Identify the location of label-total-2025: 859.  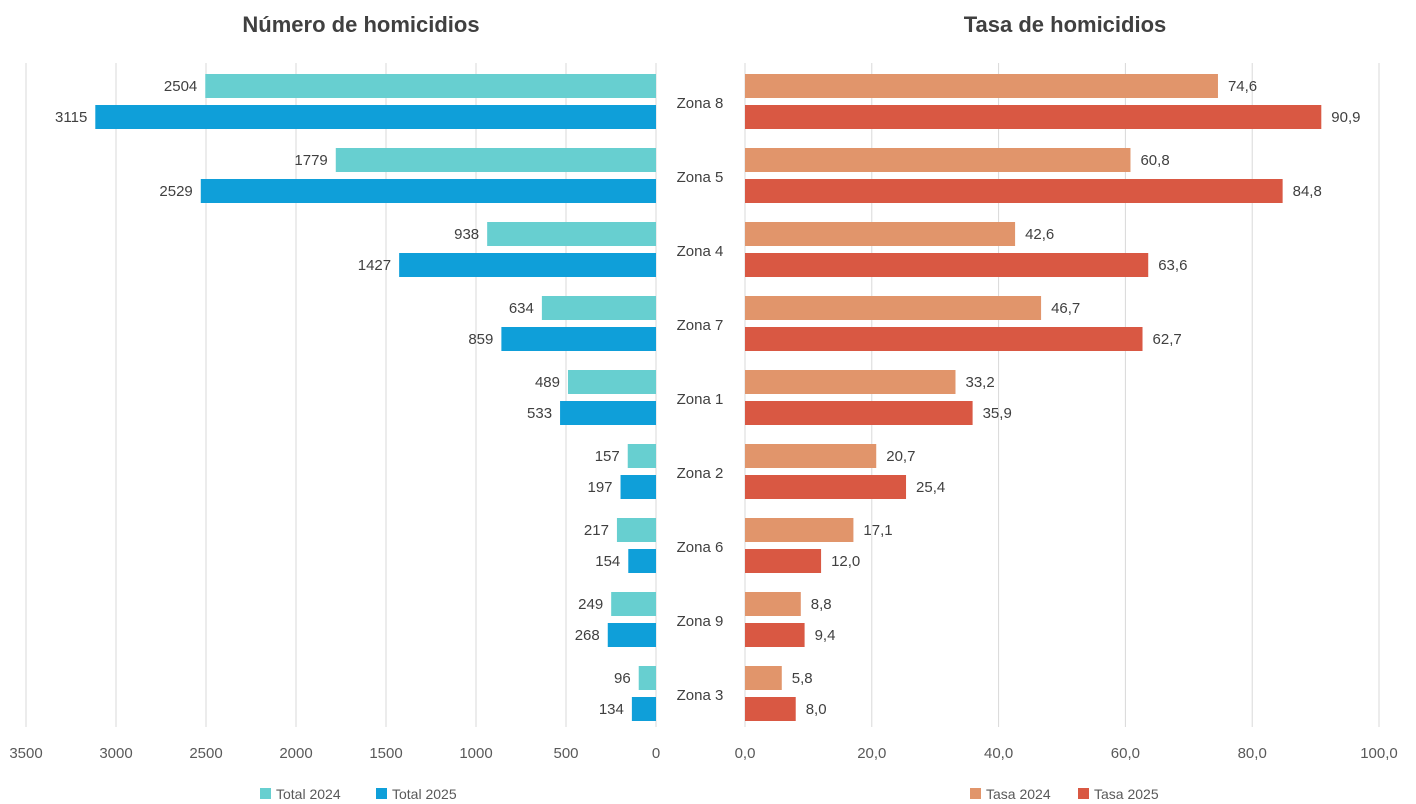
(480, 339).